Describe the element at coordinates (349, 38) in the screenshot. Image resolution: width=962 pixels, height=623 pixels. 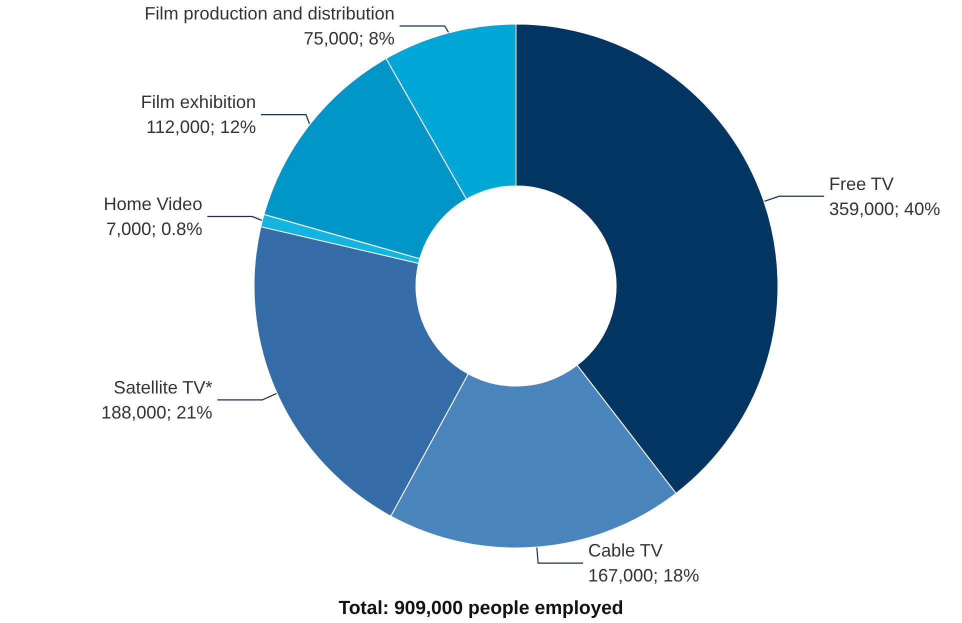
I see `data-label: 75,000; 8%` at that location.